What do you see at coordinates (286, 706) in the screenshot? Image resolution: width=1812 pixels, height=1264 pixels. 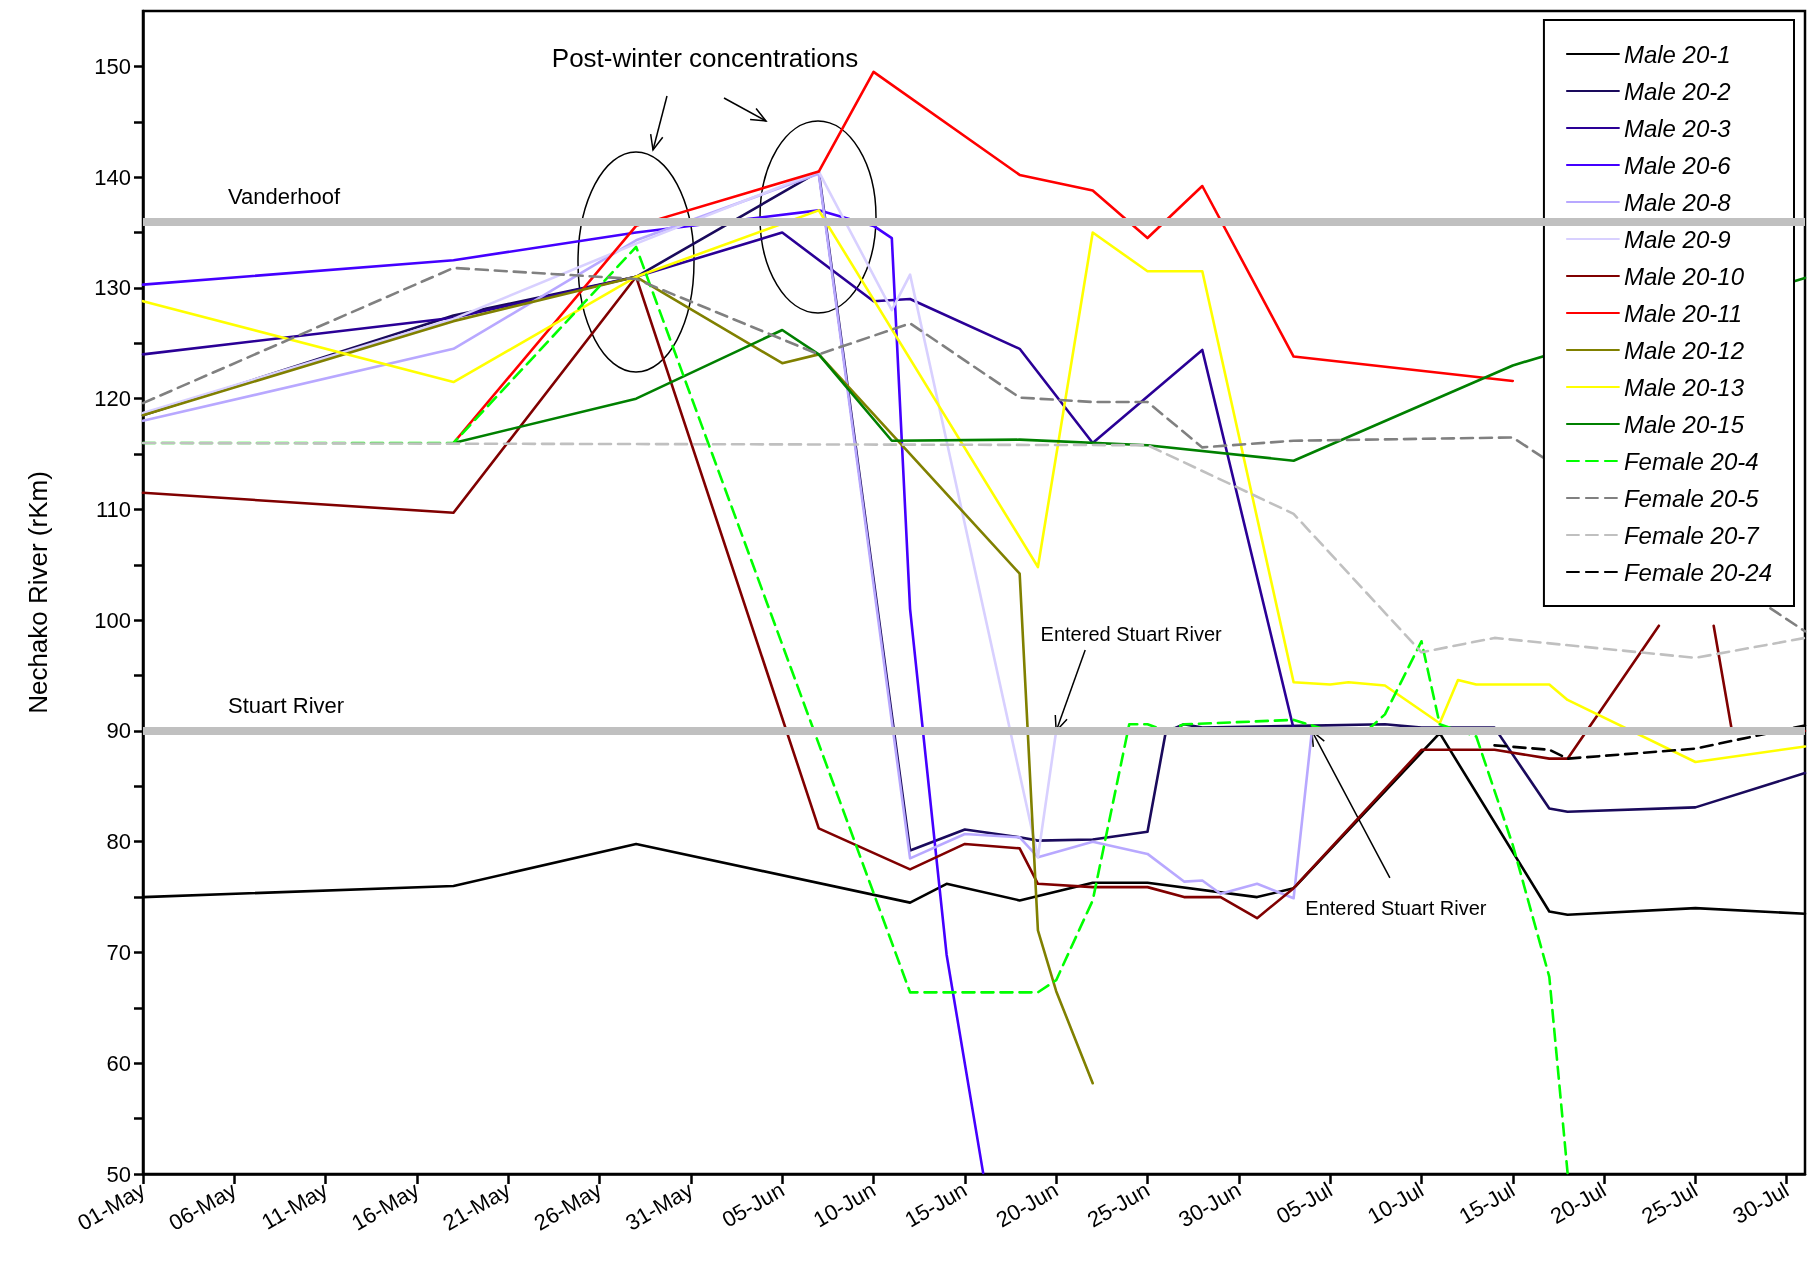 I see `ref-line-label: Stuart River` at bounding box center [286, 706].